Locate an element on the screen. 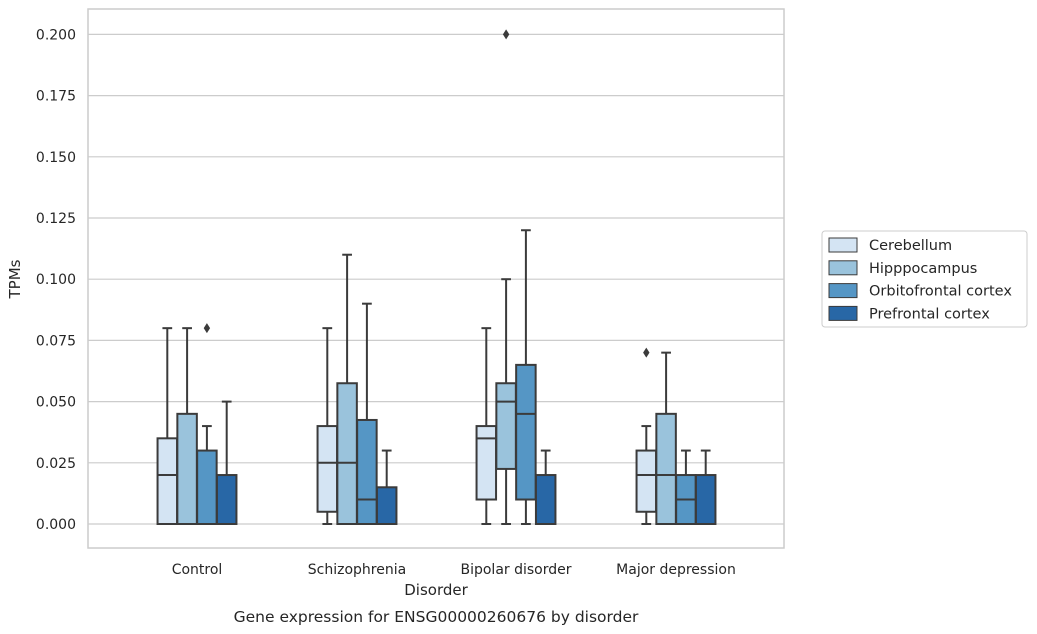 This screenshot has height=634, width=1037. legend-item: Orbitofrontal cortex is located at coordinates (920, 291).